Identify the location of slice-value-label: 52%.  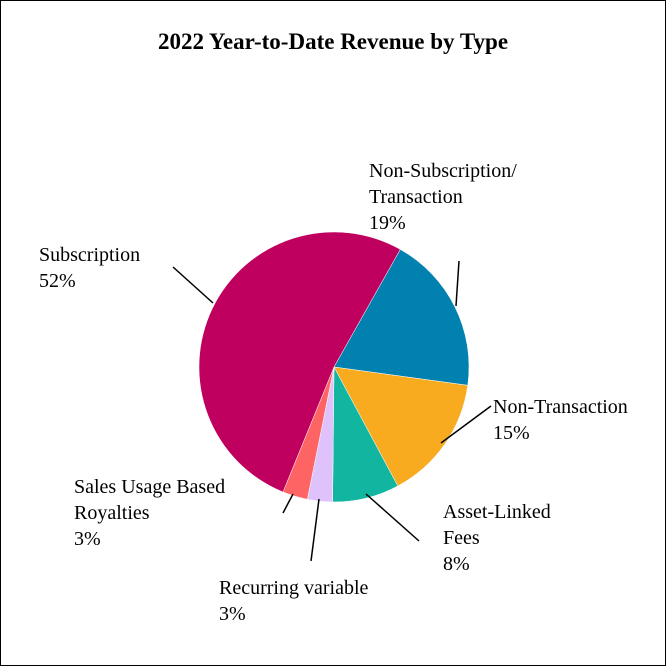
(57, 281).